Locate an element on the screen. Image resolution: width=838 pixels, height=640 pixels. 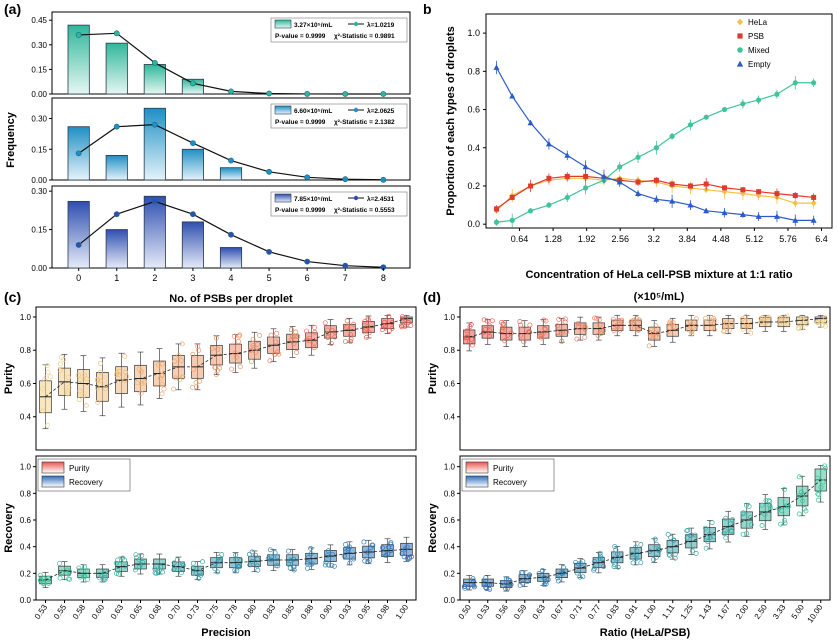
x-tick-label: 1 is located at coordinates (116, 278).